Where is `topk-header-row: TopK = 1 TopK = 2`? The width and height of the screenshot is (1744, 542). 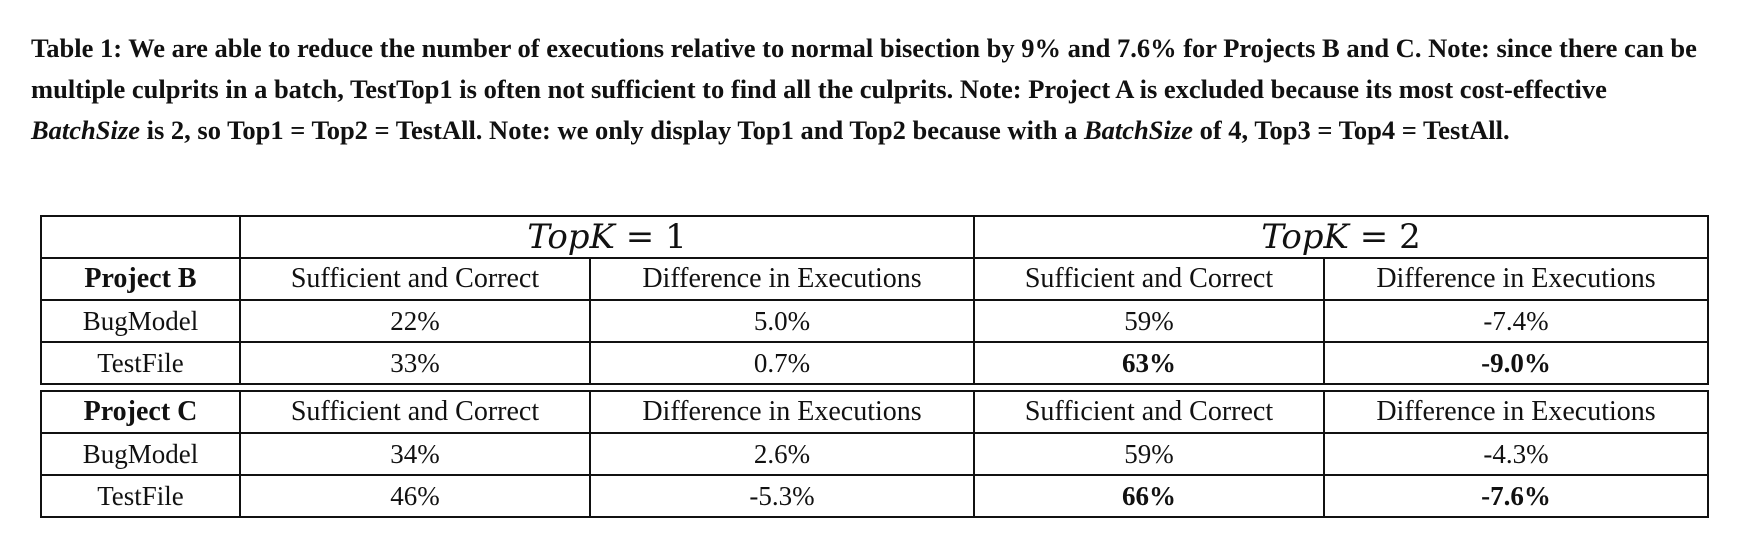 topk-header-row: TopK = 1 TopK = 2 is located at coordinates (874, 237).